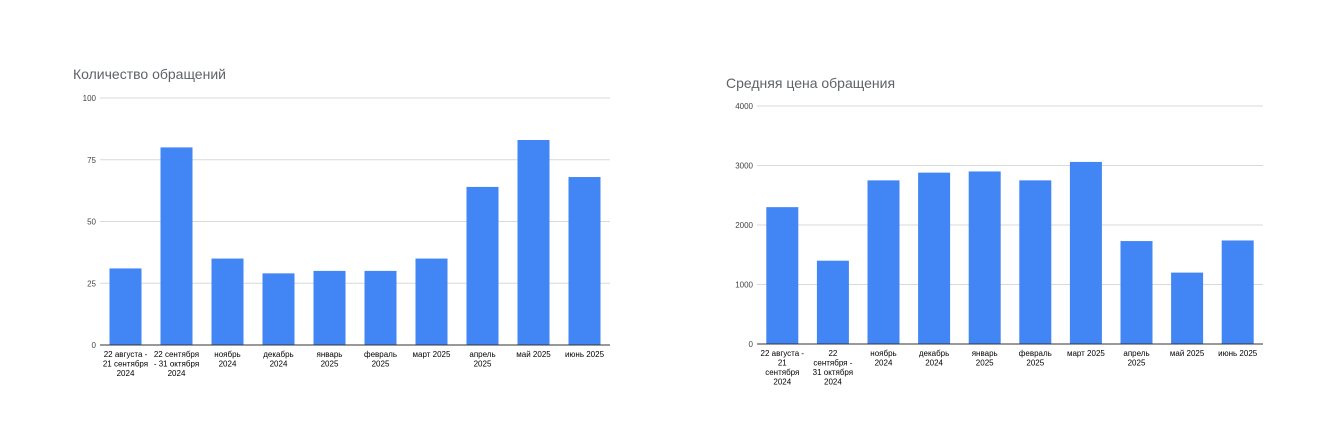  I want to click on chart-title: Средняя цена обращения, so click(811, 83).